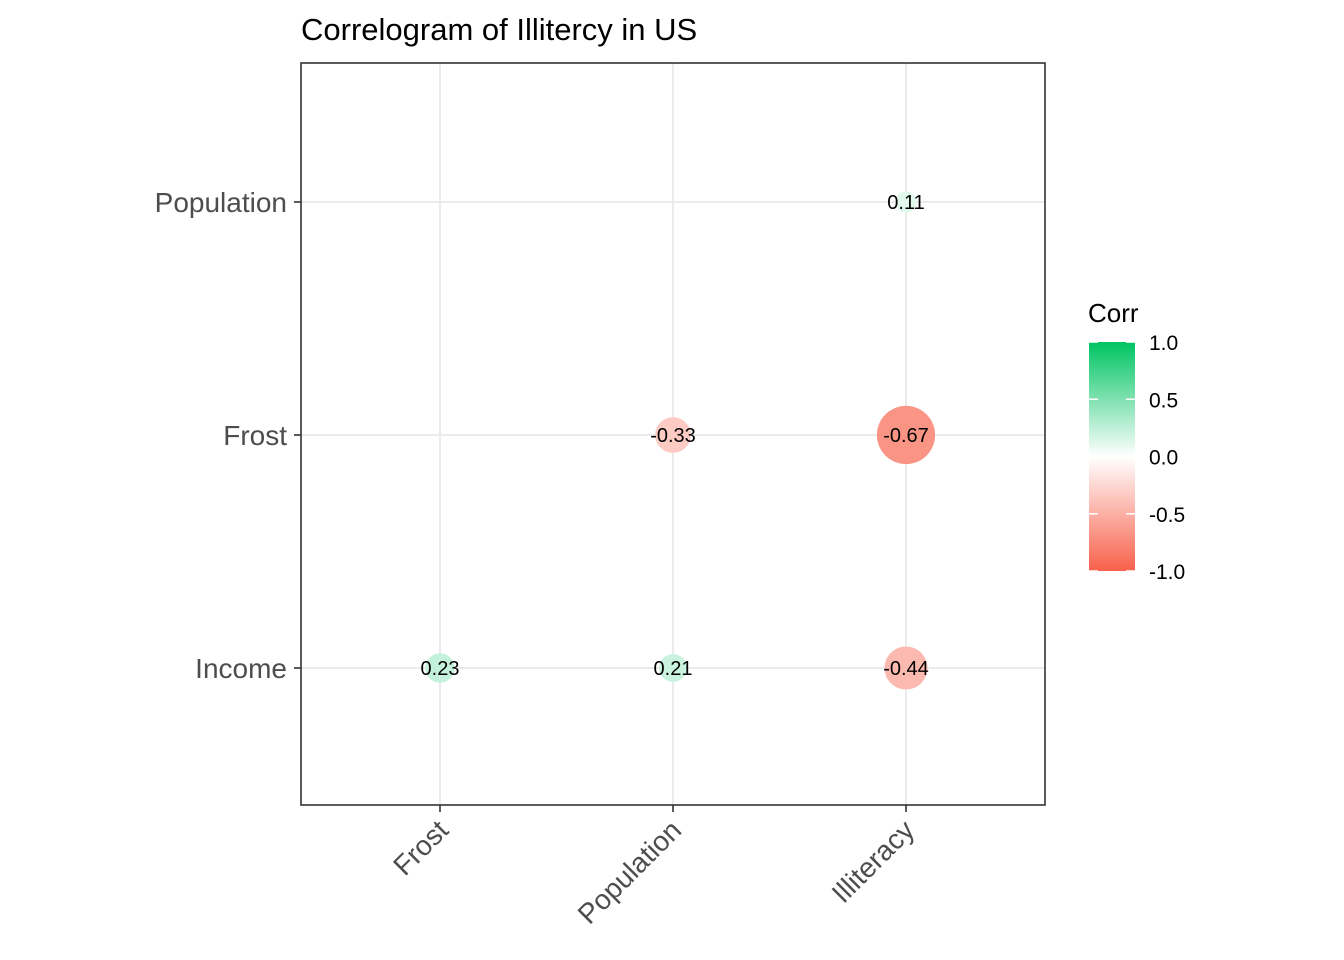 This screenshot has height=960, width=1344. I want to click on corr-point-frost-income, so click(440, 668).